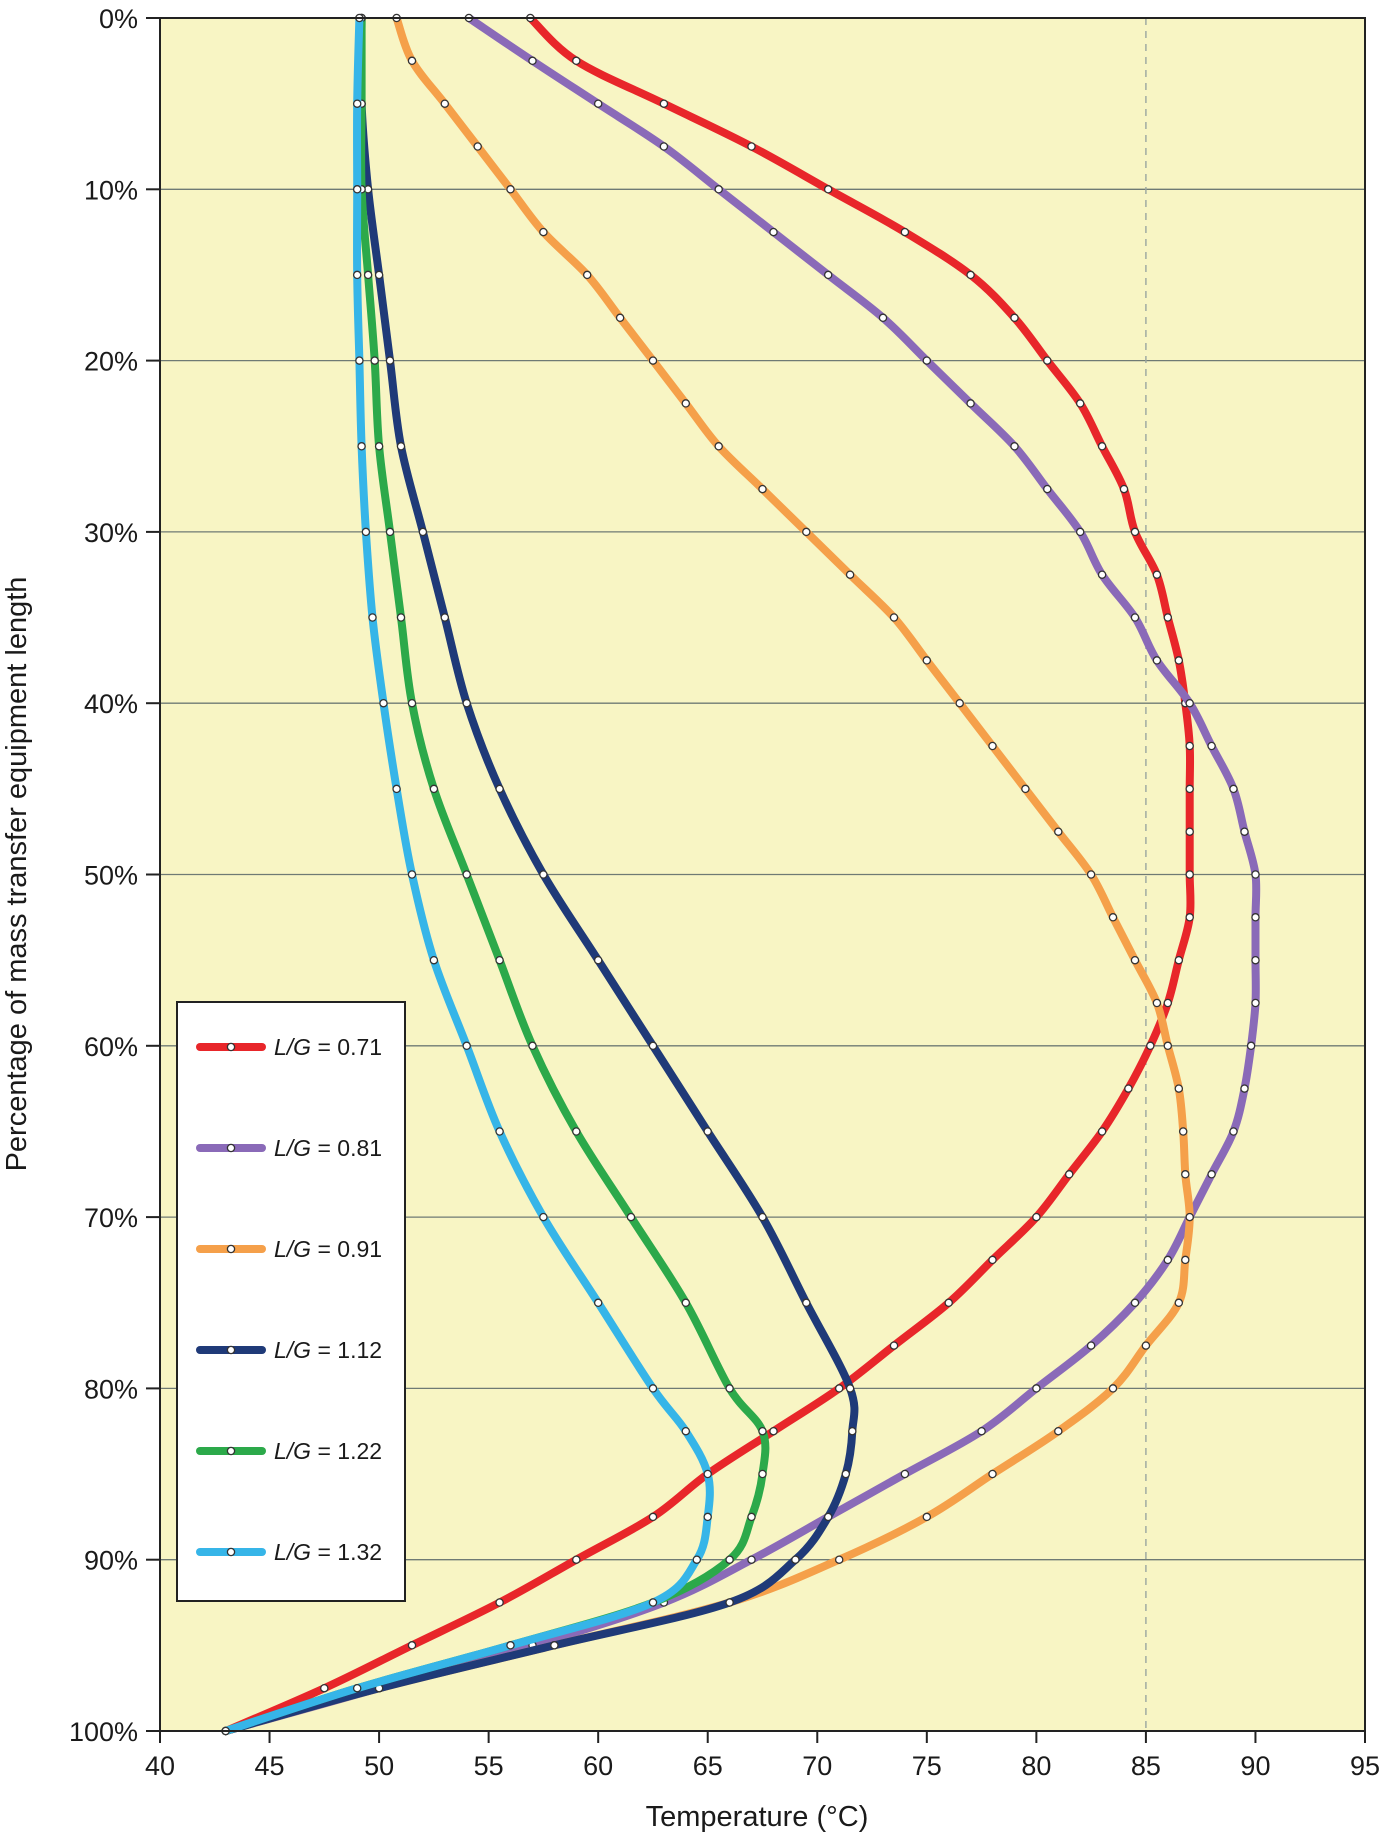 Image resolution: width=1385 pixels, height=1834 pixels. I want to click on x-axis-ticks: 40 45 50 55 60 65 70 75 80 85 90 95, so click(762, 1756).